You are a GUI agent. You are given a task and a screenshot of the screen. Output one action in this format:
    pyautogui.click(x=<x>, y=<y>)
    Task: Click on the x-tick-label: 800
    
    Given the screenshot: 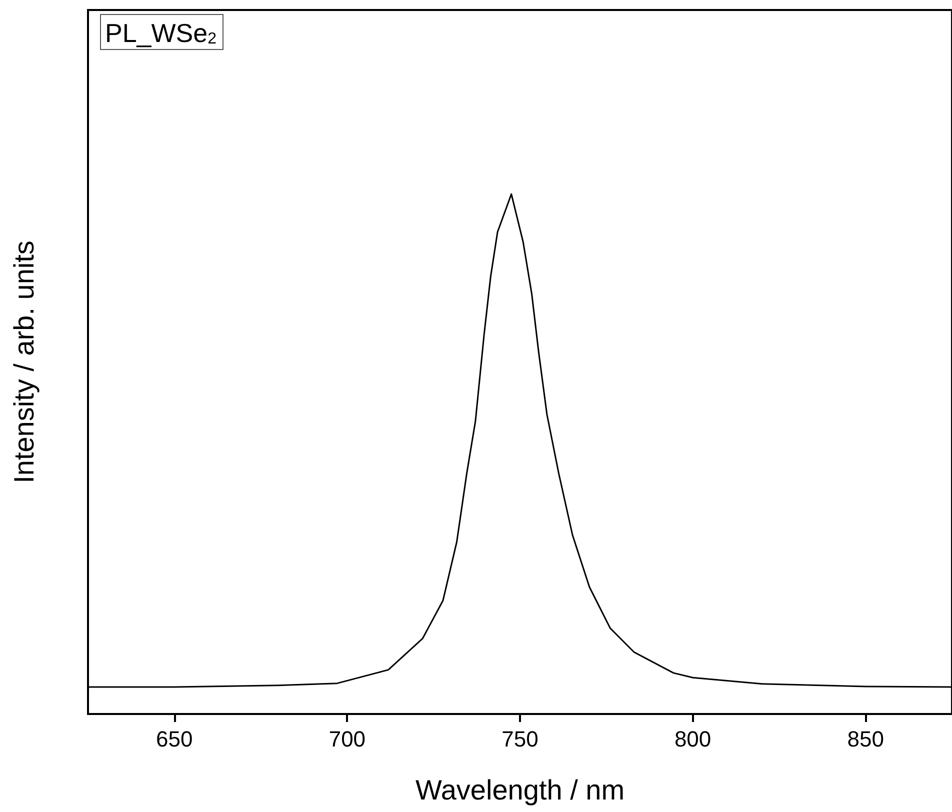 What is the action you would take?
    pyautogui.click(x=693, y=739)
    